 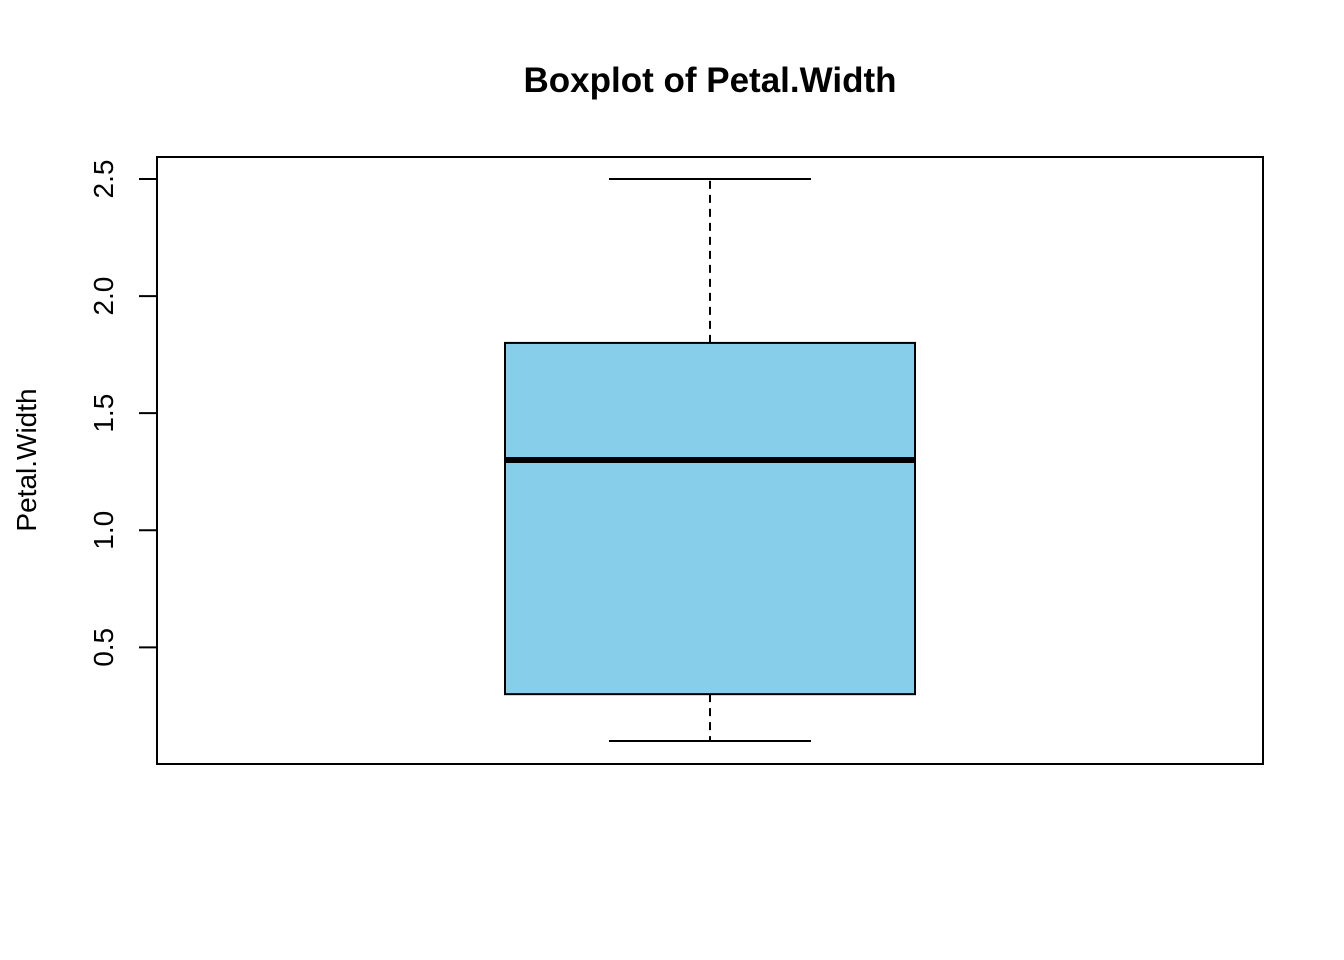 What do you see at coordinates (710, 80) in the screenshot?
I see `chart-title: Boxplot of Petal.Width` at bounding box center [710, 80].